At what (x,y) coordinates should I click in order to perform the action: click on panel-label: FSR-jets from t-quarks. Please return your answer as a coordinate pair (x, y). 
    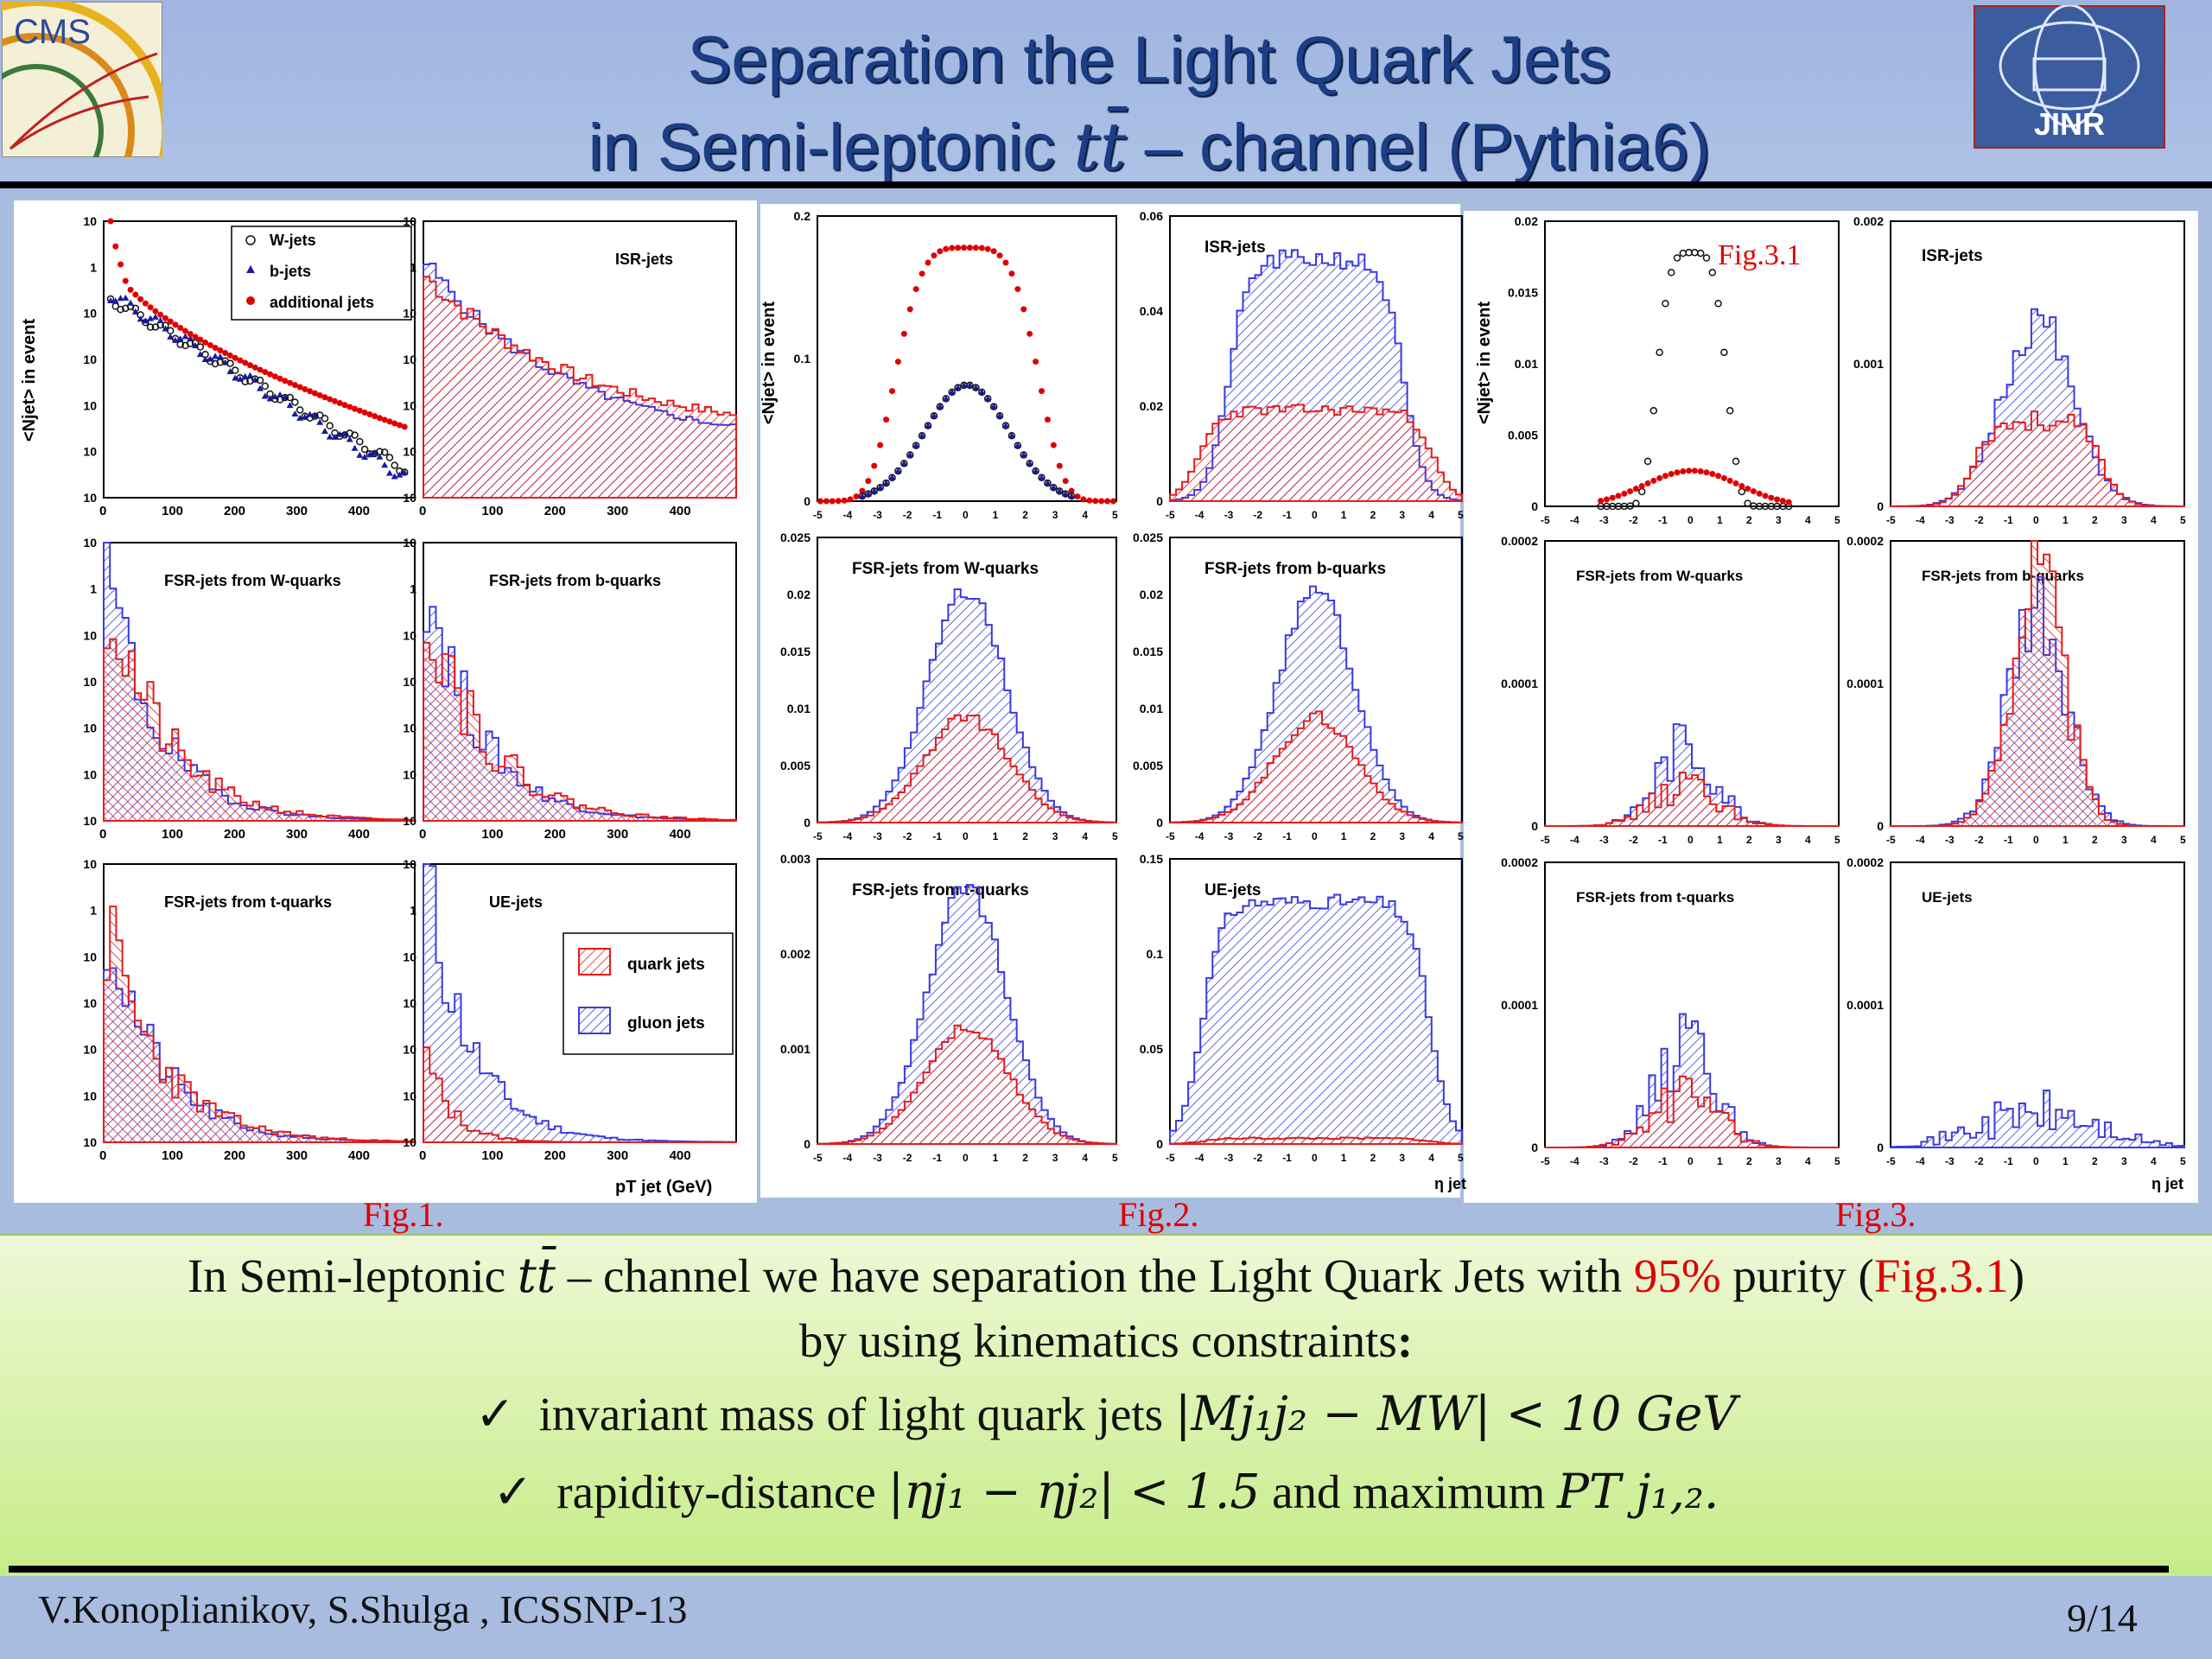
    Looking at the image, I should click on (248, 902).